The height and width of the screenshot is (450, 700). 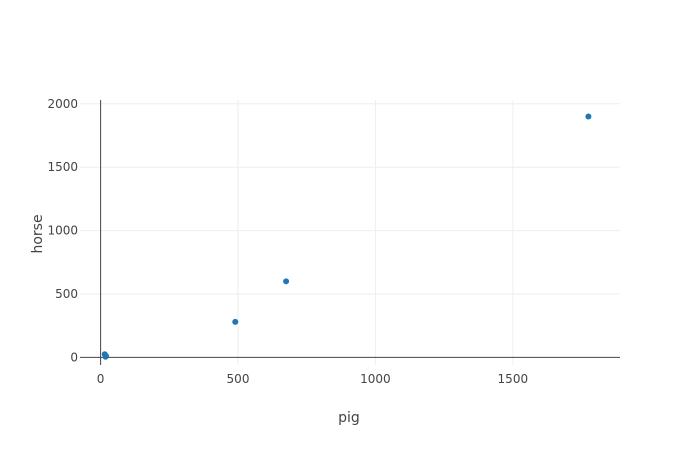 What do you see at coordinates (101, 379) in the screenshot?
I see `x-tick-label: 0` at bounding box center [101, 379].